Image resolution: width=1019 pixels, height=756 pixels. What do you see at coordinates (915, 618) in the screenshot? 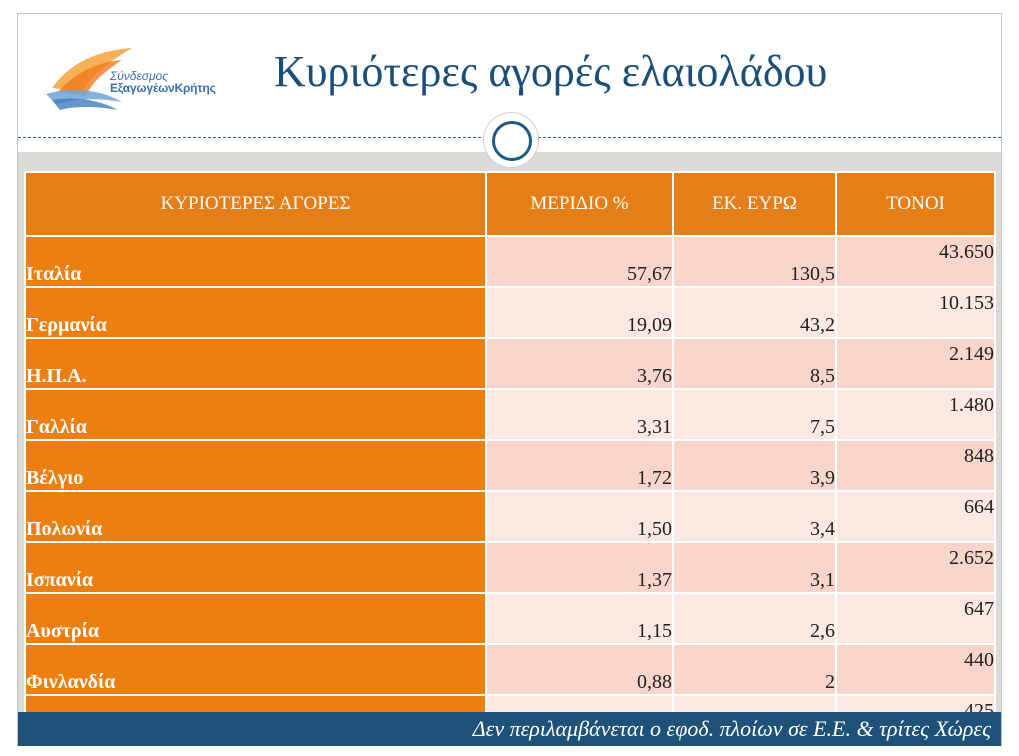
I see `tons-cell: 647` at bounding box center [915, 618].